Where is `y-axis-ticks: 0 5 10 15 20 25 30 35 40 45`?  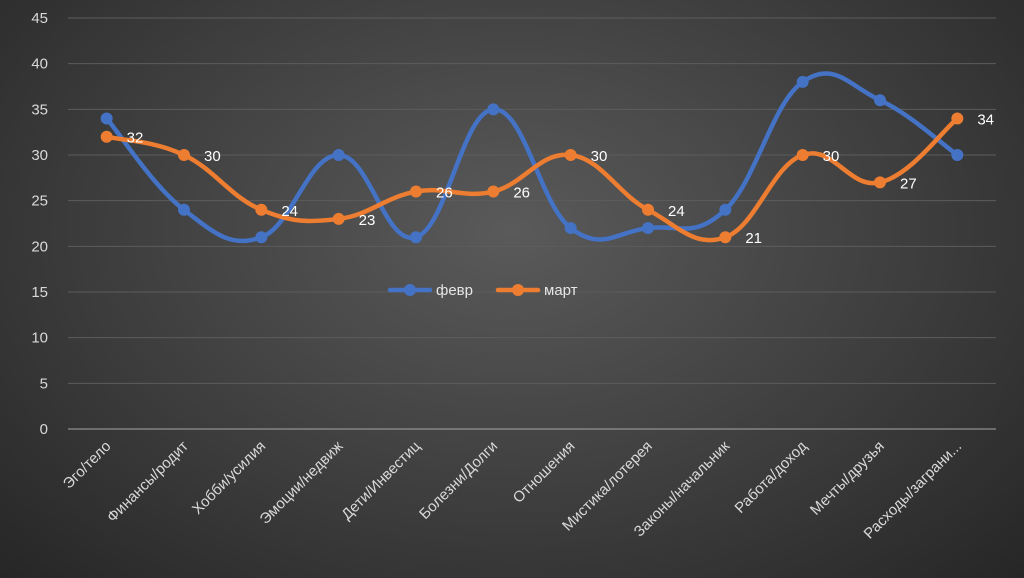
y-axis-ticks: 0 5 10 15 20 25 30 35 40 45 is located at coordinates (39, 224).